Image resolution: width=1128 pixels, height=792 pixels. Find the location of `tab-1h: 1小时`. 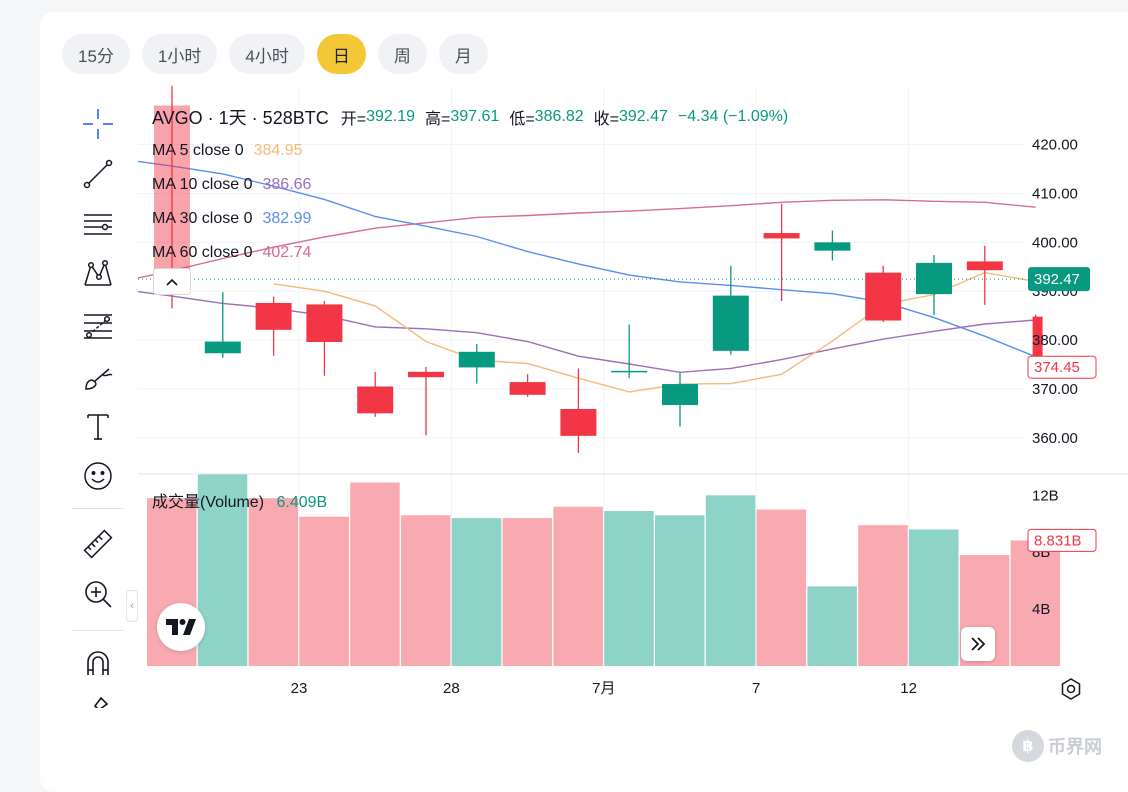

tab-1h: 1小时 is located at coordinates (179, 54).